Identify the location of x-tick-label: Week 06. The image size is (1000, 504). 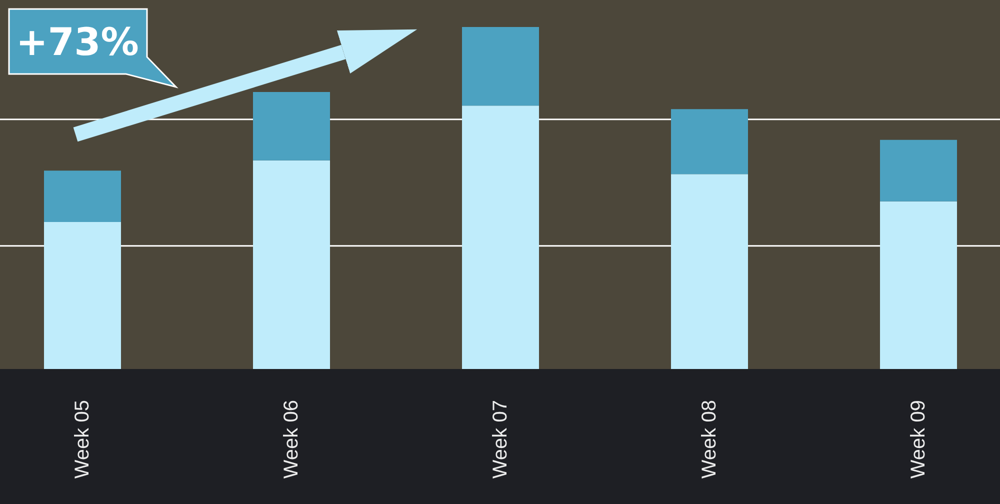
(291, 439).